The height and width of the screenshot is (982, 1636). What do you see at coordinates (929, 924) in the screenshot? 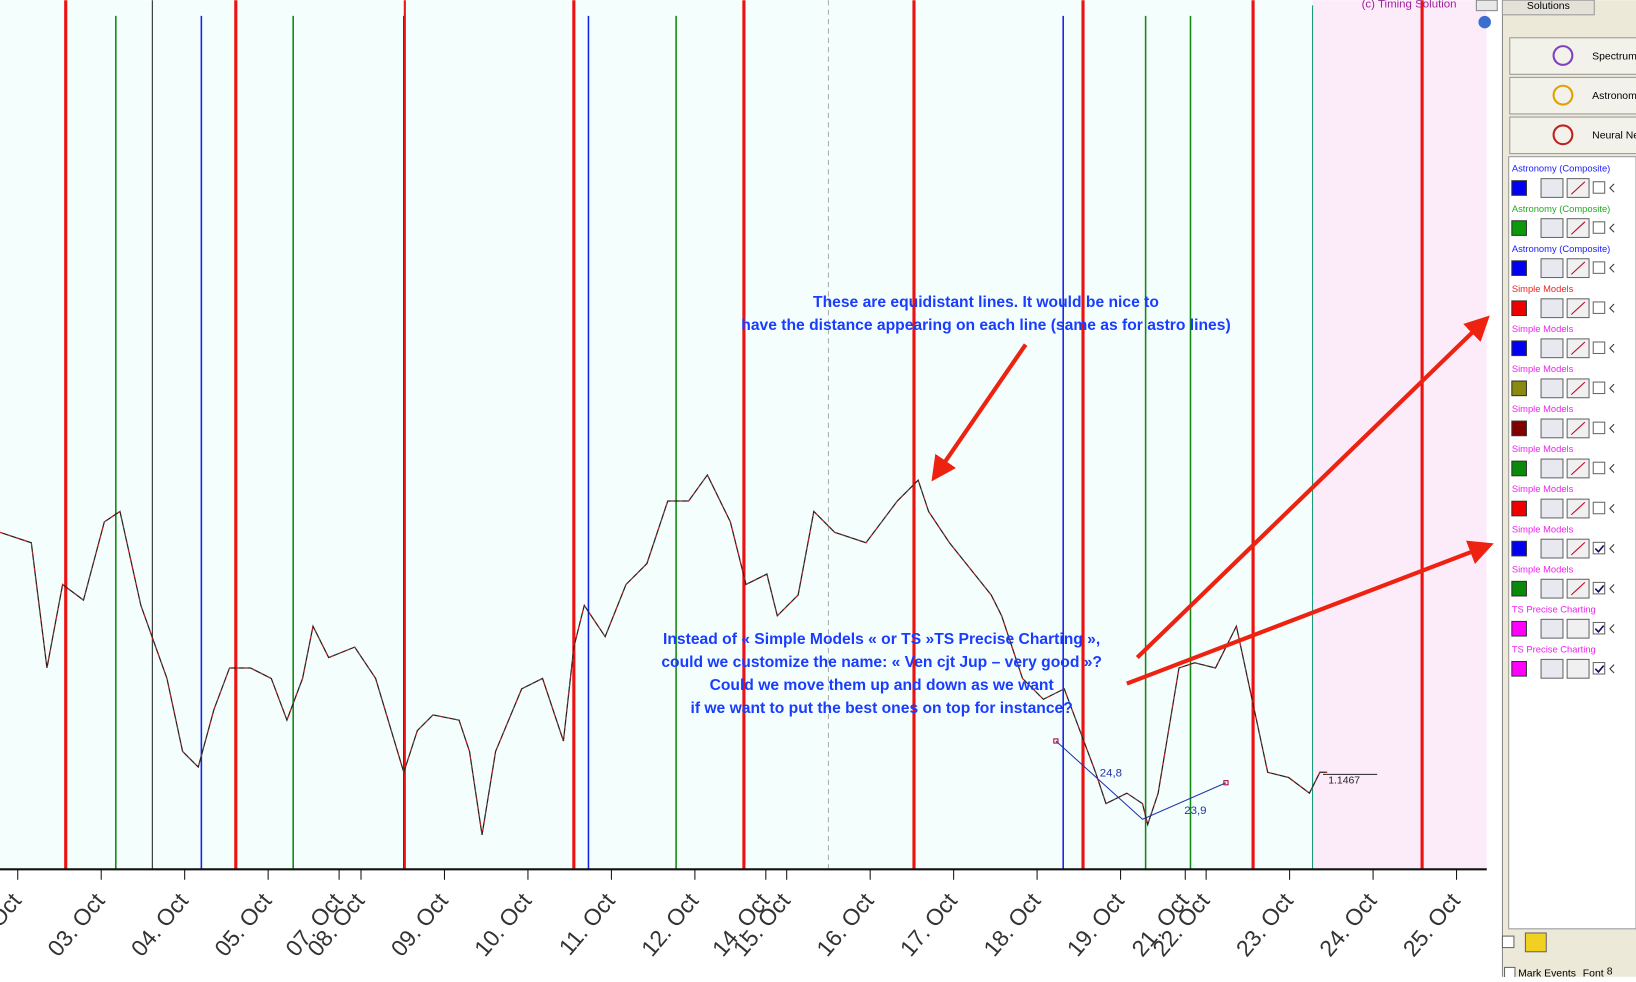
I see `x-tick-label: 17. Oct` at bounding box center [929, 924].